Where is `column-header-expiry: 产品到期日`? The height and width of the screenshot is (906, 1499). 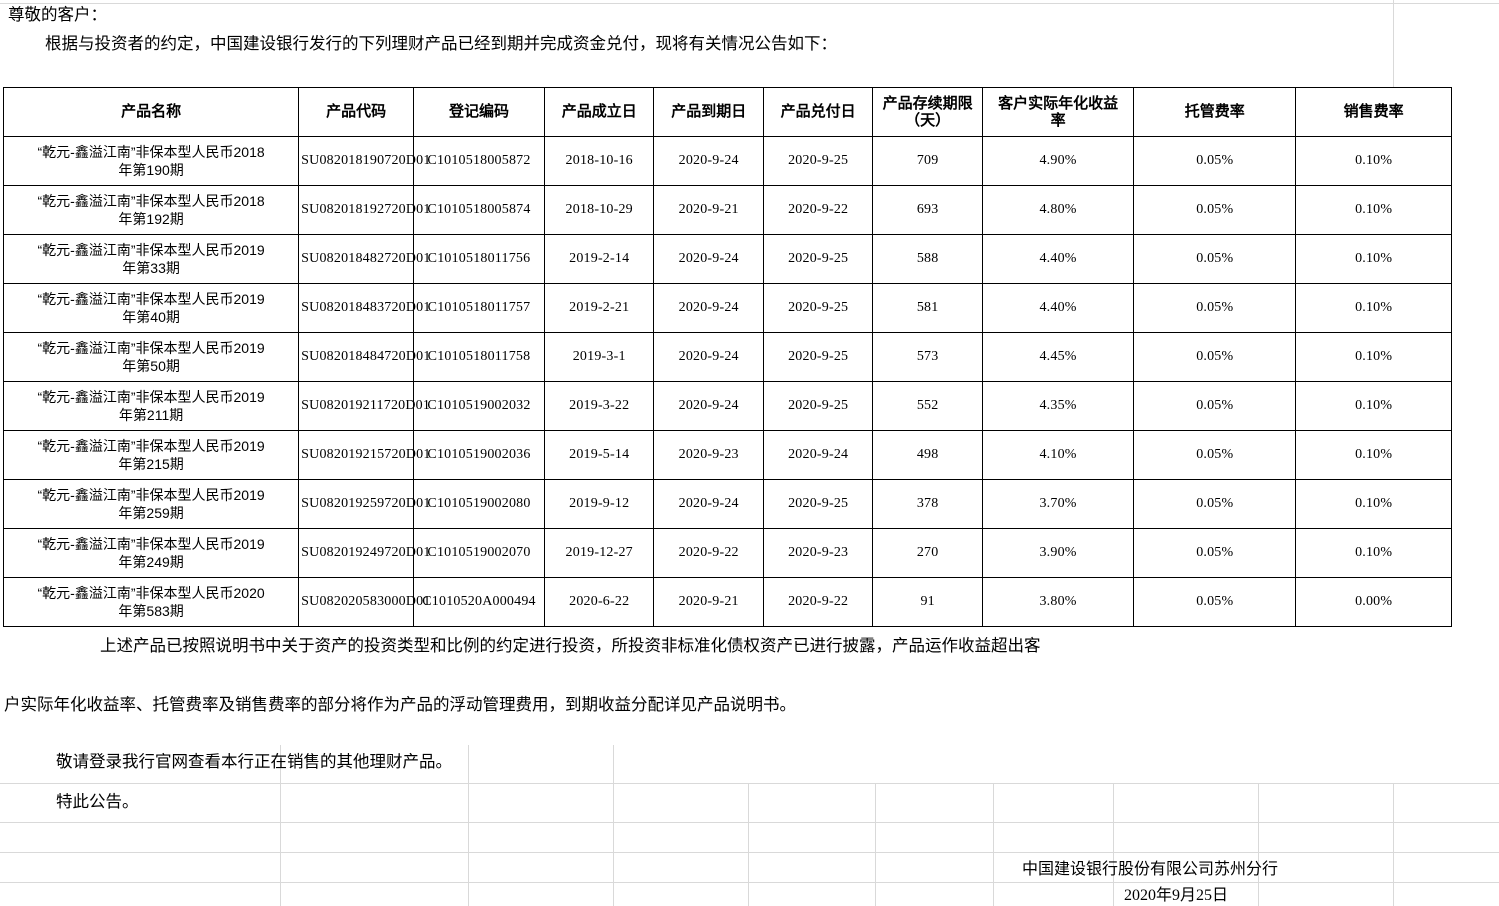 column-header-expiry: 产品到期日 is located at coordinates (708, 112).